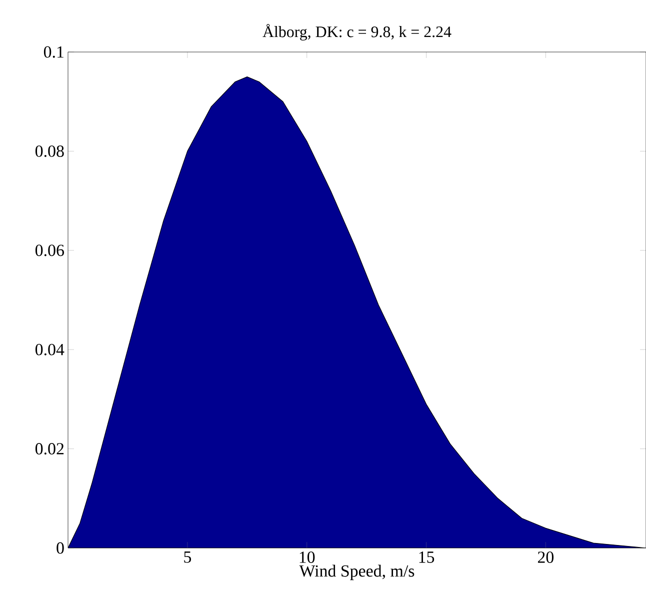 Image resolution: width=646 pixels, height=616 pixels. What do you see at coordinates (54, 52) in the screenshot?
I see `y-tick-label: 0.1` at bounding box center [54, 52].